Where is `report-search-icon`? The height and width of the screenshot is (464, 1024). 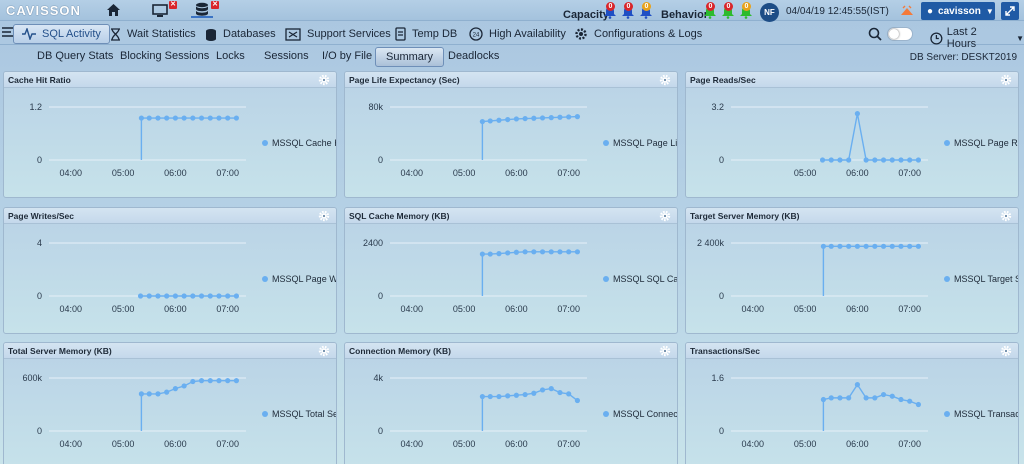 report-search-icon is located at coordinates (875, 34).